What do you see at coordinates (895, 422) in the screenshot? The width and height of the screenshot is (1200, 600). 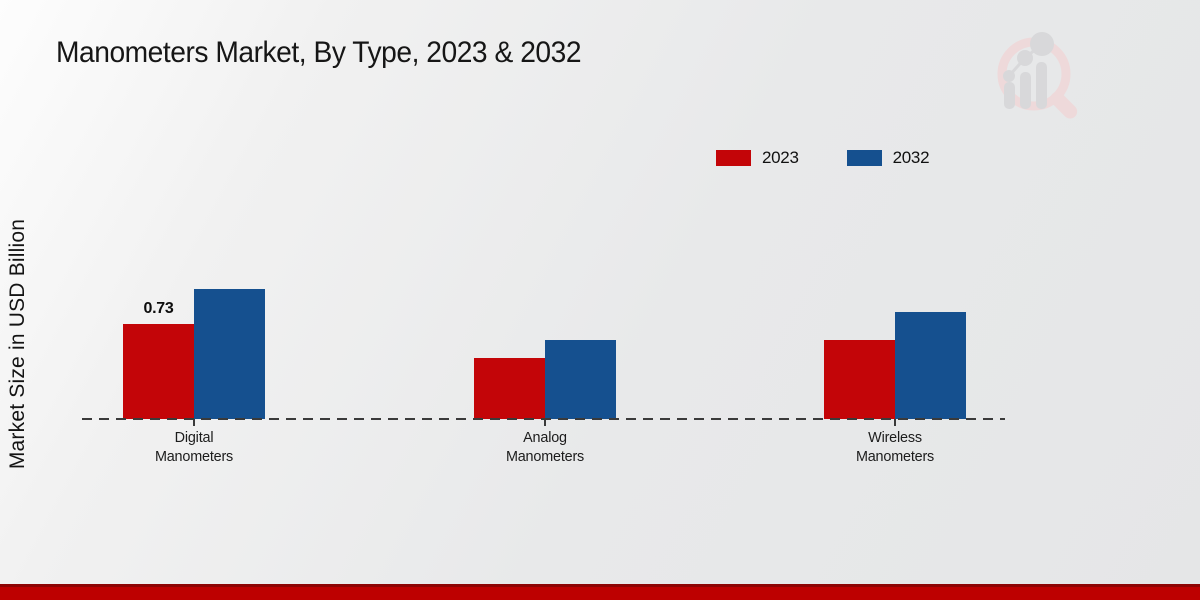 I see `axis-tick-wireless-manometers` at bounding box center [895, 422].